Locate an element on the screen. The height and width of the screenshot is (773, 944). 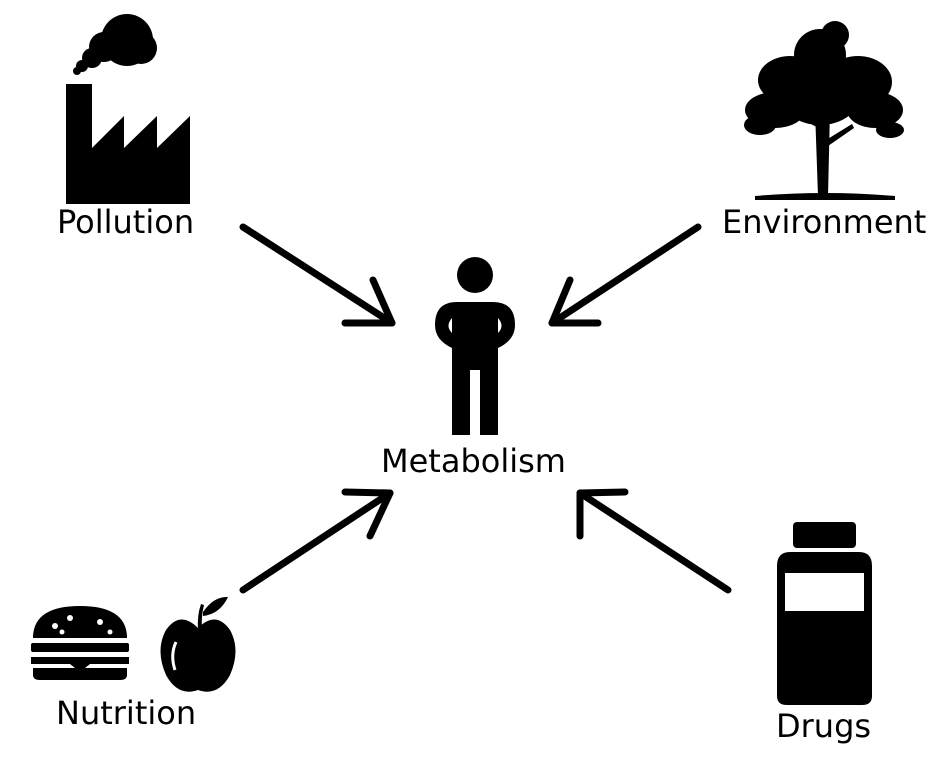
metabolism-label: Metabolism is located at coordinates (473, 461).